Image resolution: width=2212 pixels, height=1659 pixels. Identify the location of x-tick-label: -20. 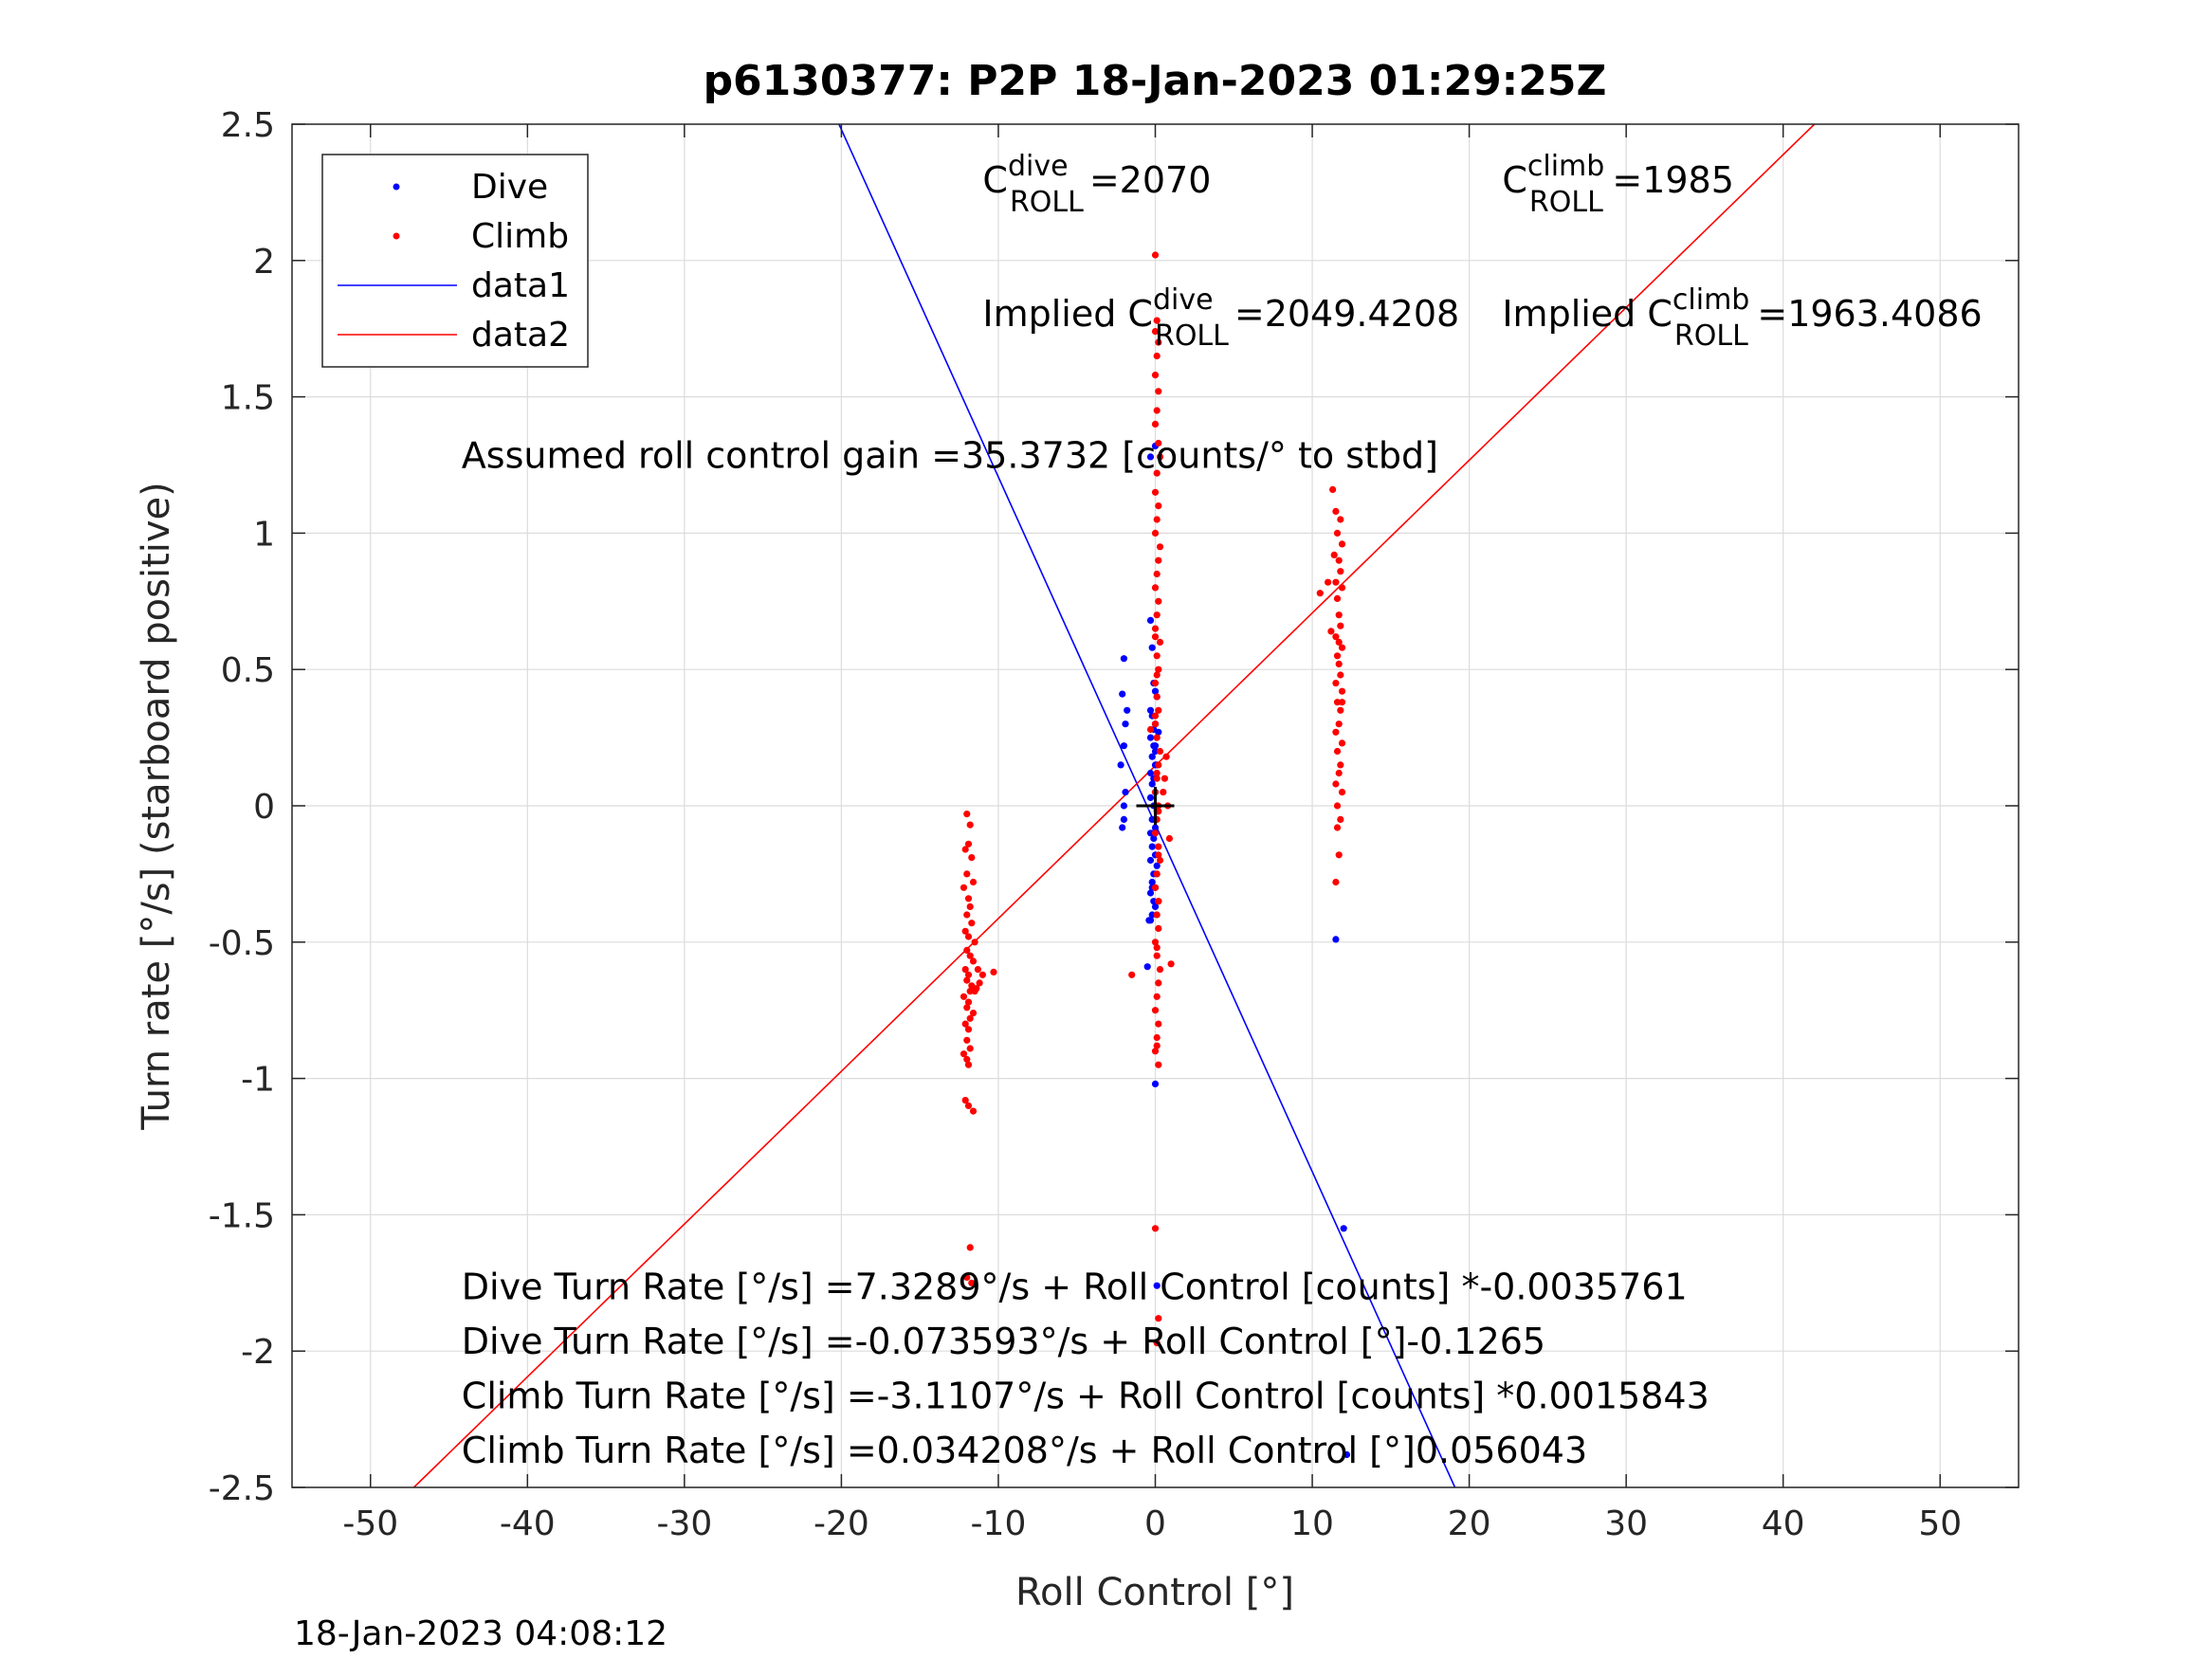
(841, 1523).